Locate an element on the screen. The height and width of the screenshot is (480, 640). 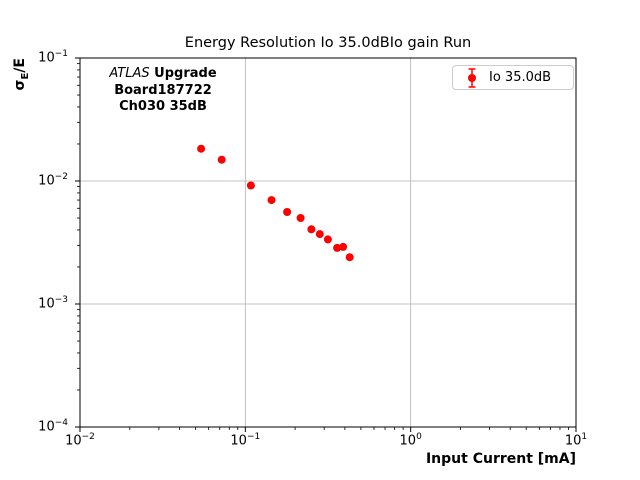
x-tick-label: 10¹ is located at coordinates (576, 440).